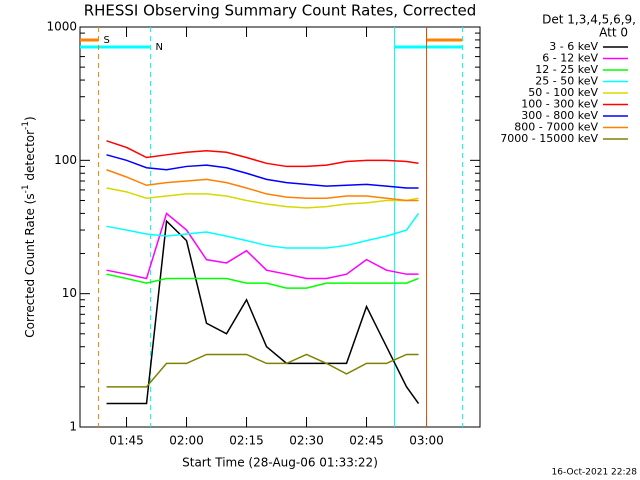 The width and height of the screenshot is (640, 480). What do you see at coordinates (69, 293) in the screenshot?
I see `y-tick-label: 10` at bounding box center [69, 293].